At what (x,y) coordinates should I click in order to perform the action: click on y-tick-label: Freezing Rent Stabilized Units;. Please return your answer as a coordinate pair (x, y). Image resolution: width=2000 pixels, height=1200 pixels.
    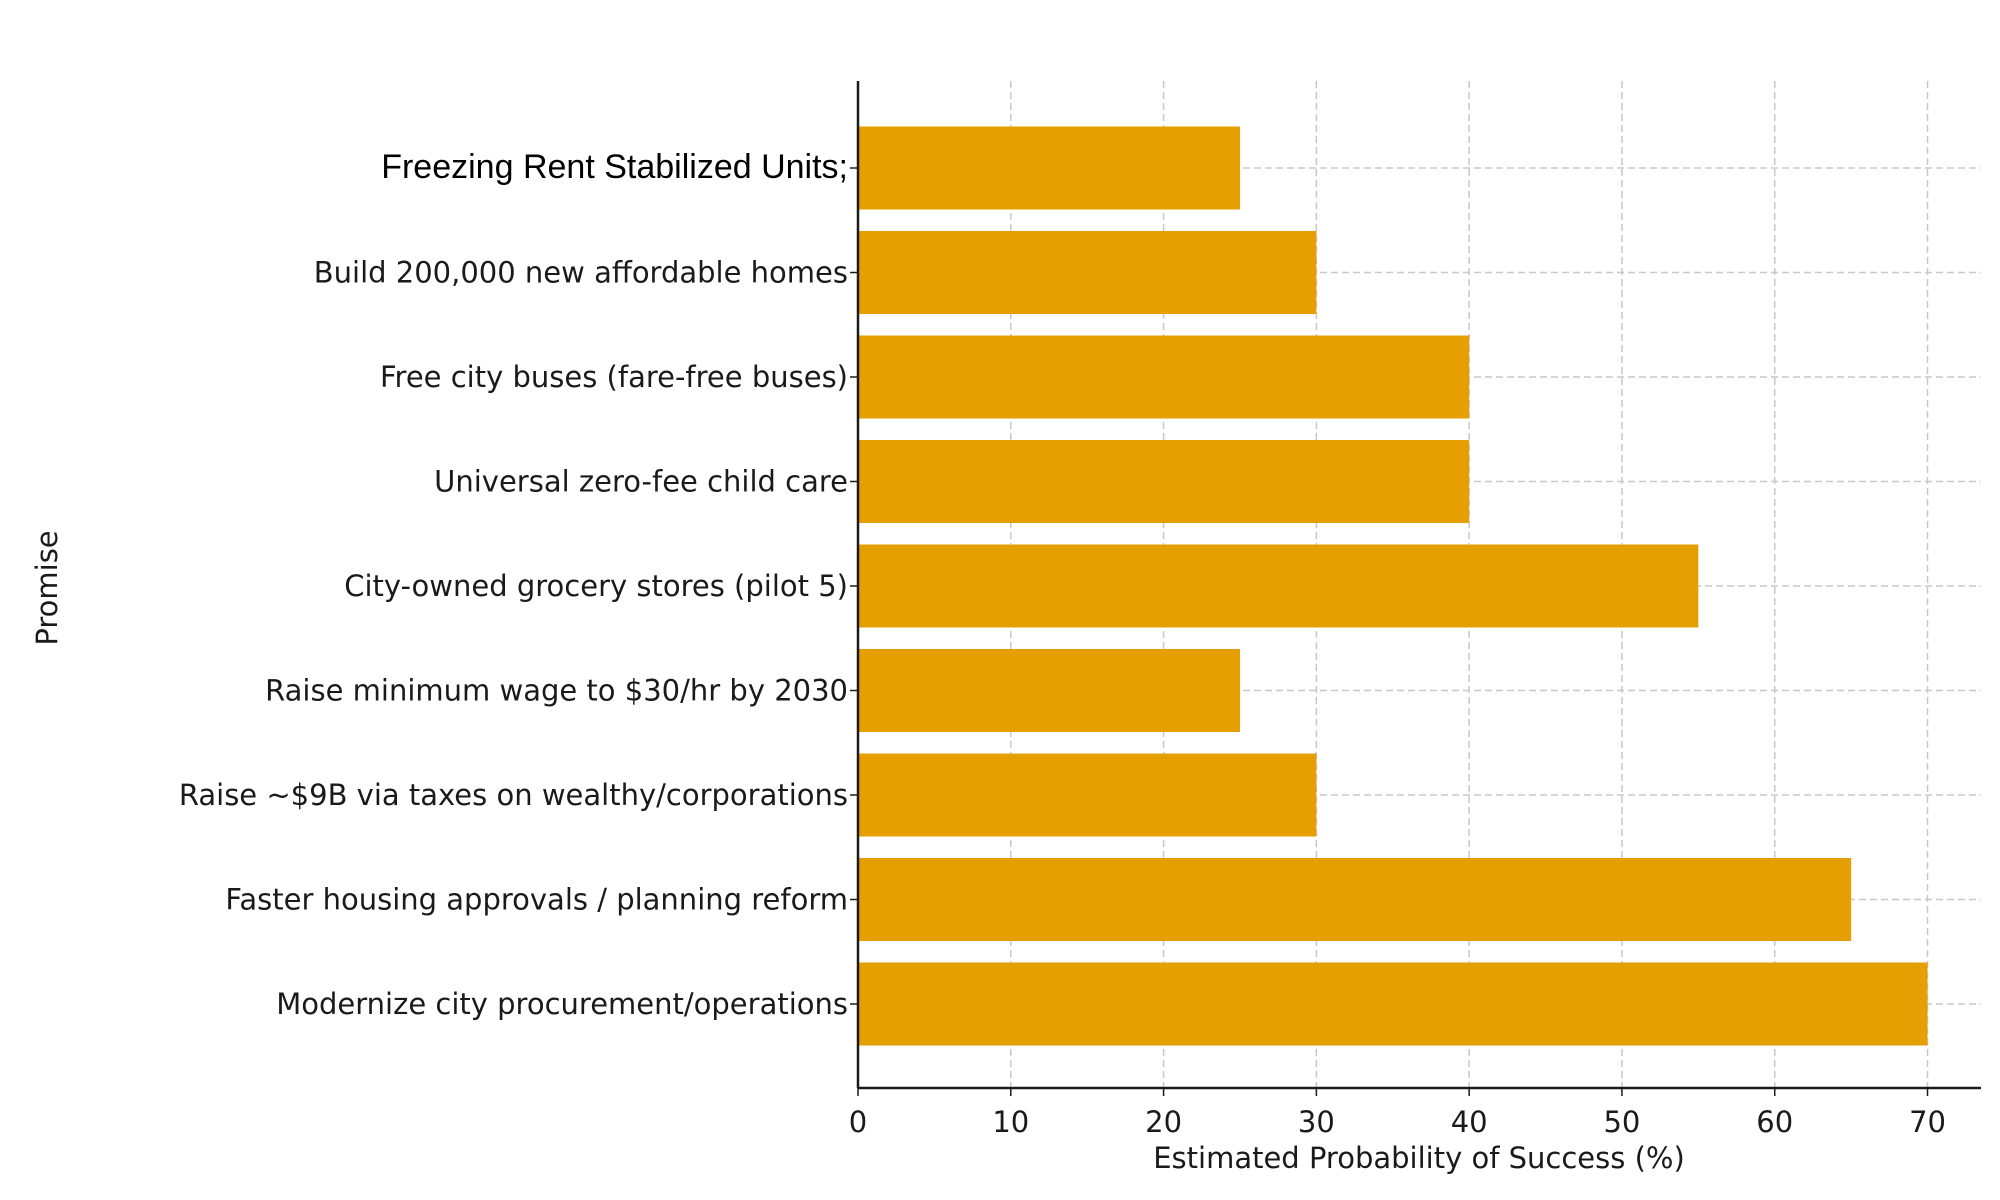
    Looking at the image, I should click on (614, 167).